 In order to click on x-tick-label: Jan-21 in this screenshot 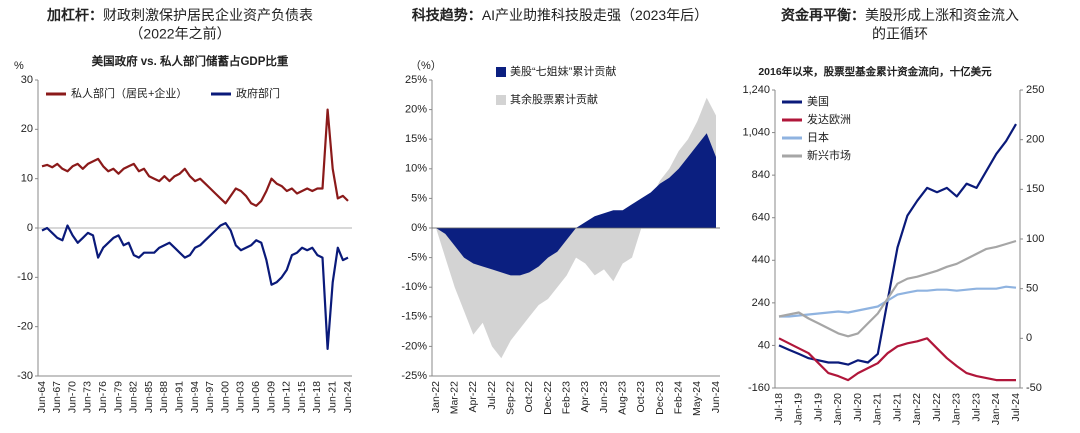, I will do `click(878, 409)`.